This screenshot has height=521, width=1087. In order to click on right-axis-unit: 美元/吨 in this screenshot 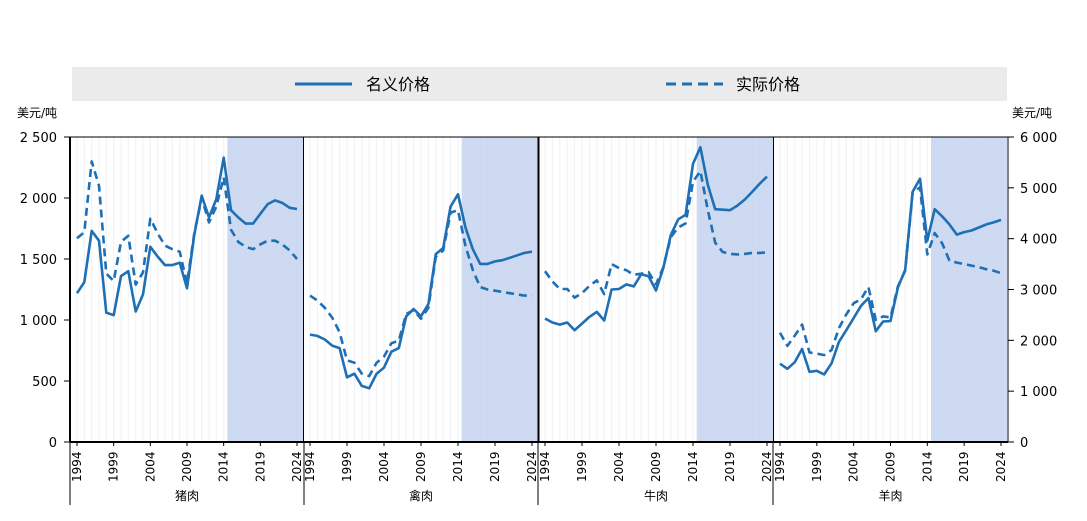, I will do `click(1032, 113)`.